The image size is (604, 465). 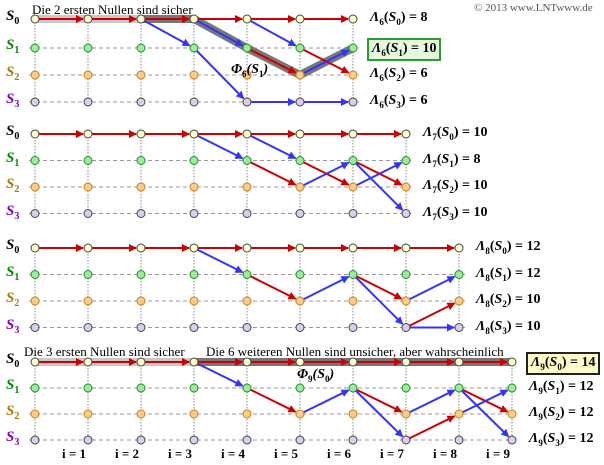 I want to click on metric-value: 14, so click(x=588, y=362).